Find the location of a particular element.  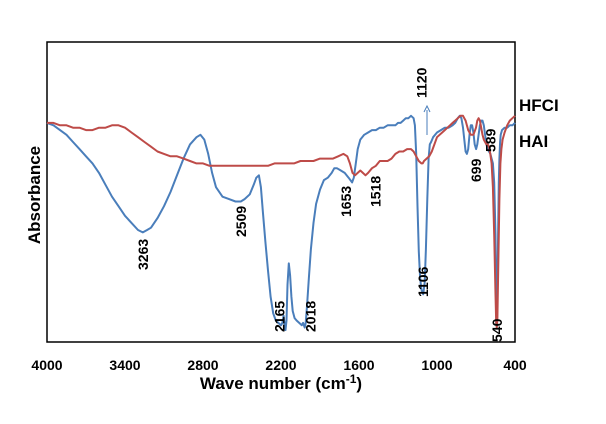

peak-label-540: 540 is located at coordinates (497, 330).